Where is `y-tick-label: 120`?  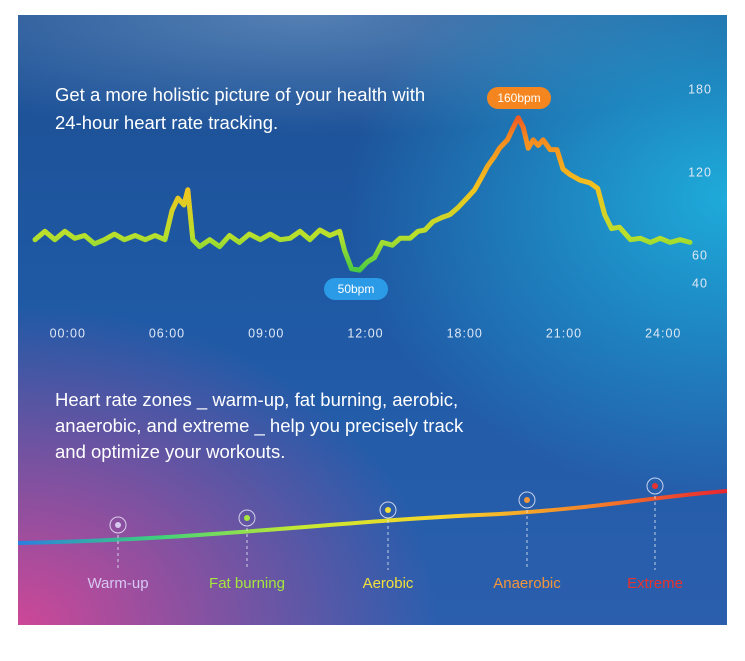
y-tick-label: 120 is located at coordinates (700, 172).